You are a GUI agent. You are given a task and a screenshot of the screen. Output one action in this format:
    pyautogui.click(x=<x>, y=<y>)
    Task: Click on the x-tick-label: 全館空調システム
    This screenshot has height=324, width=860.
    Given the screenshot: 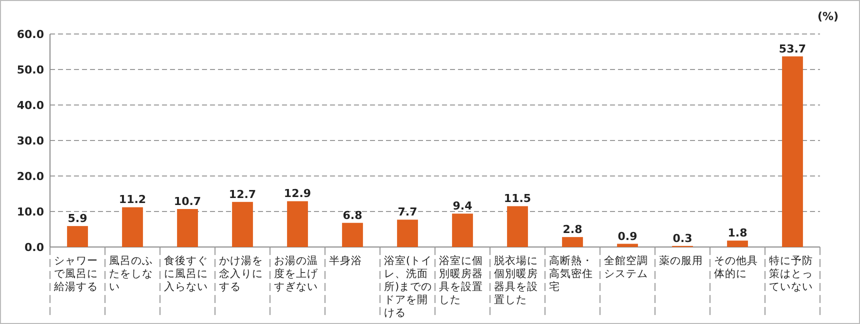 What is the action you would take?
    pyautogui.click(x=626, y=267)
    